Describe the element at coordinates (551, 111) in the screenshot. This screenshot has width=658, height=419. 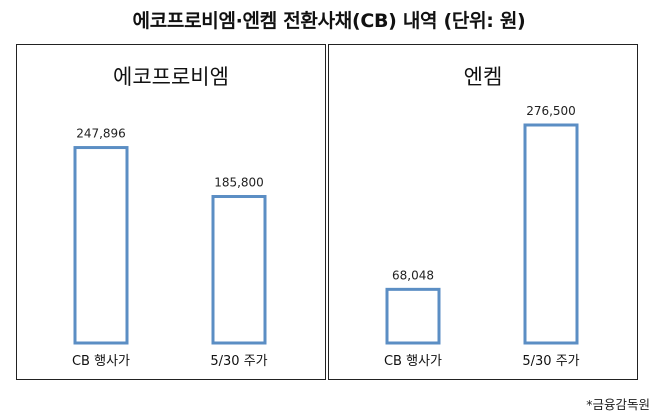
I see `value-label: 276,500` at that location.